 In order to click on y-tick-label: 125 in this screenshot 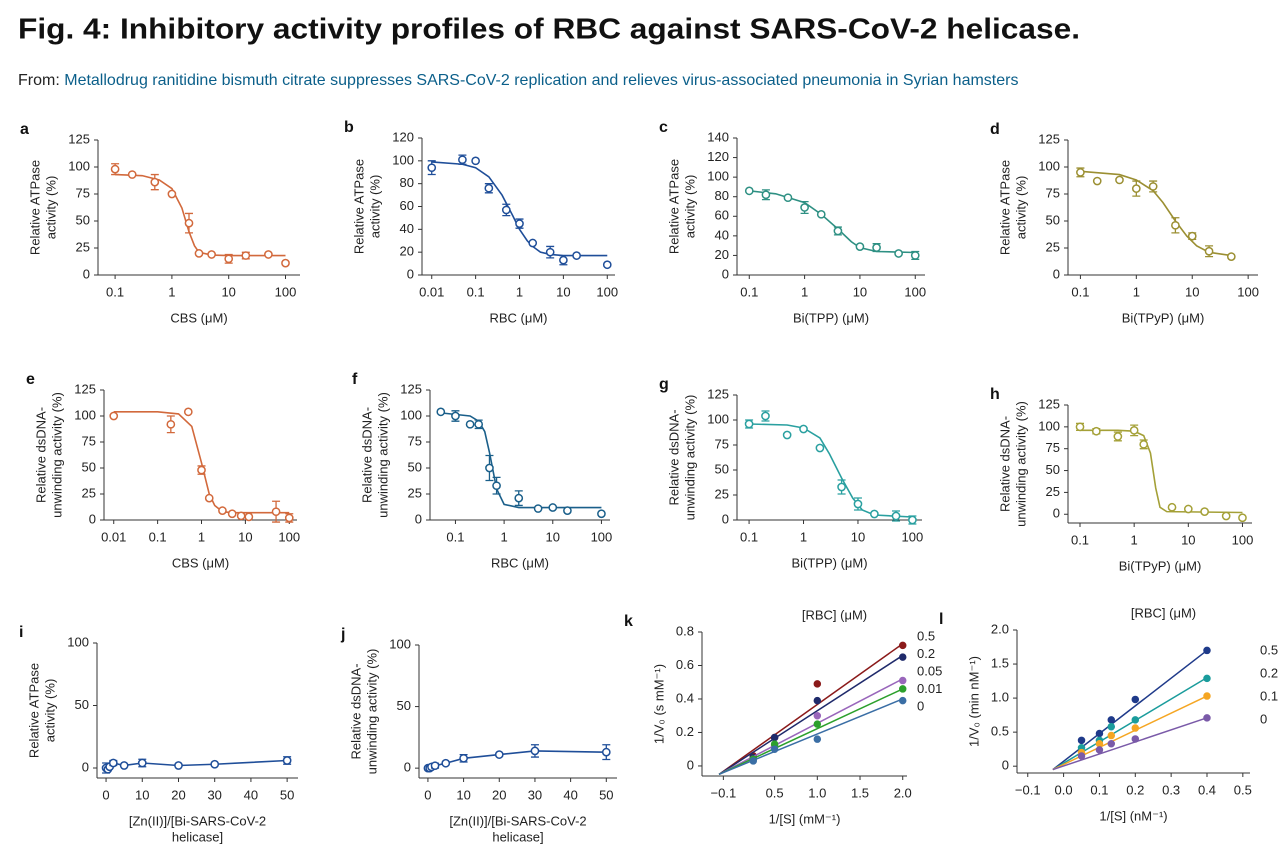, I will do `click(85, 388)`.